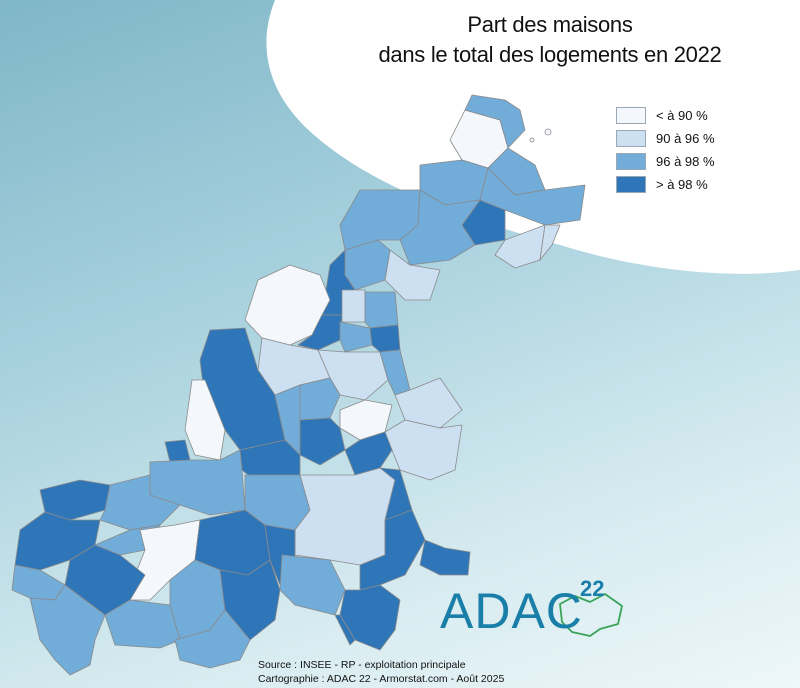  What do you see at coordinates (495, 121) in the screenshot?
I see `commune-north-b` at bounding box center [495, 121].